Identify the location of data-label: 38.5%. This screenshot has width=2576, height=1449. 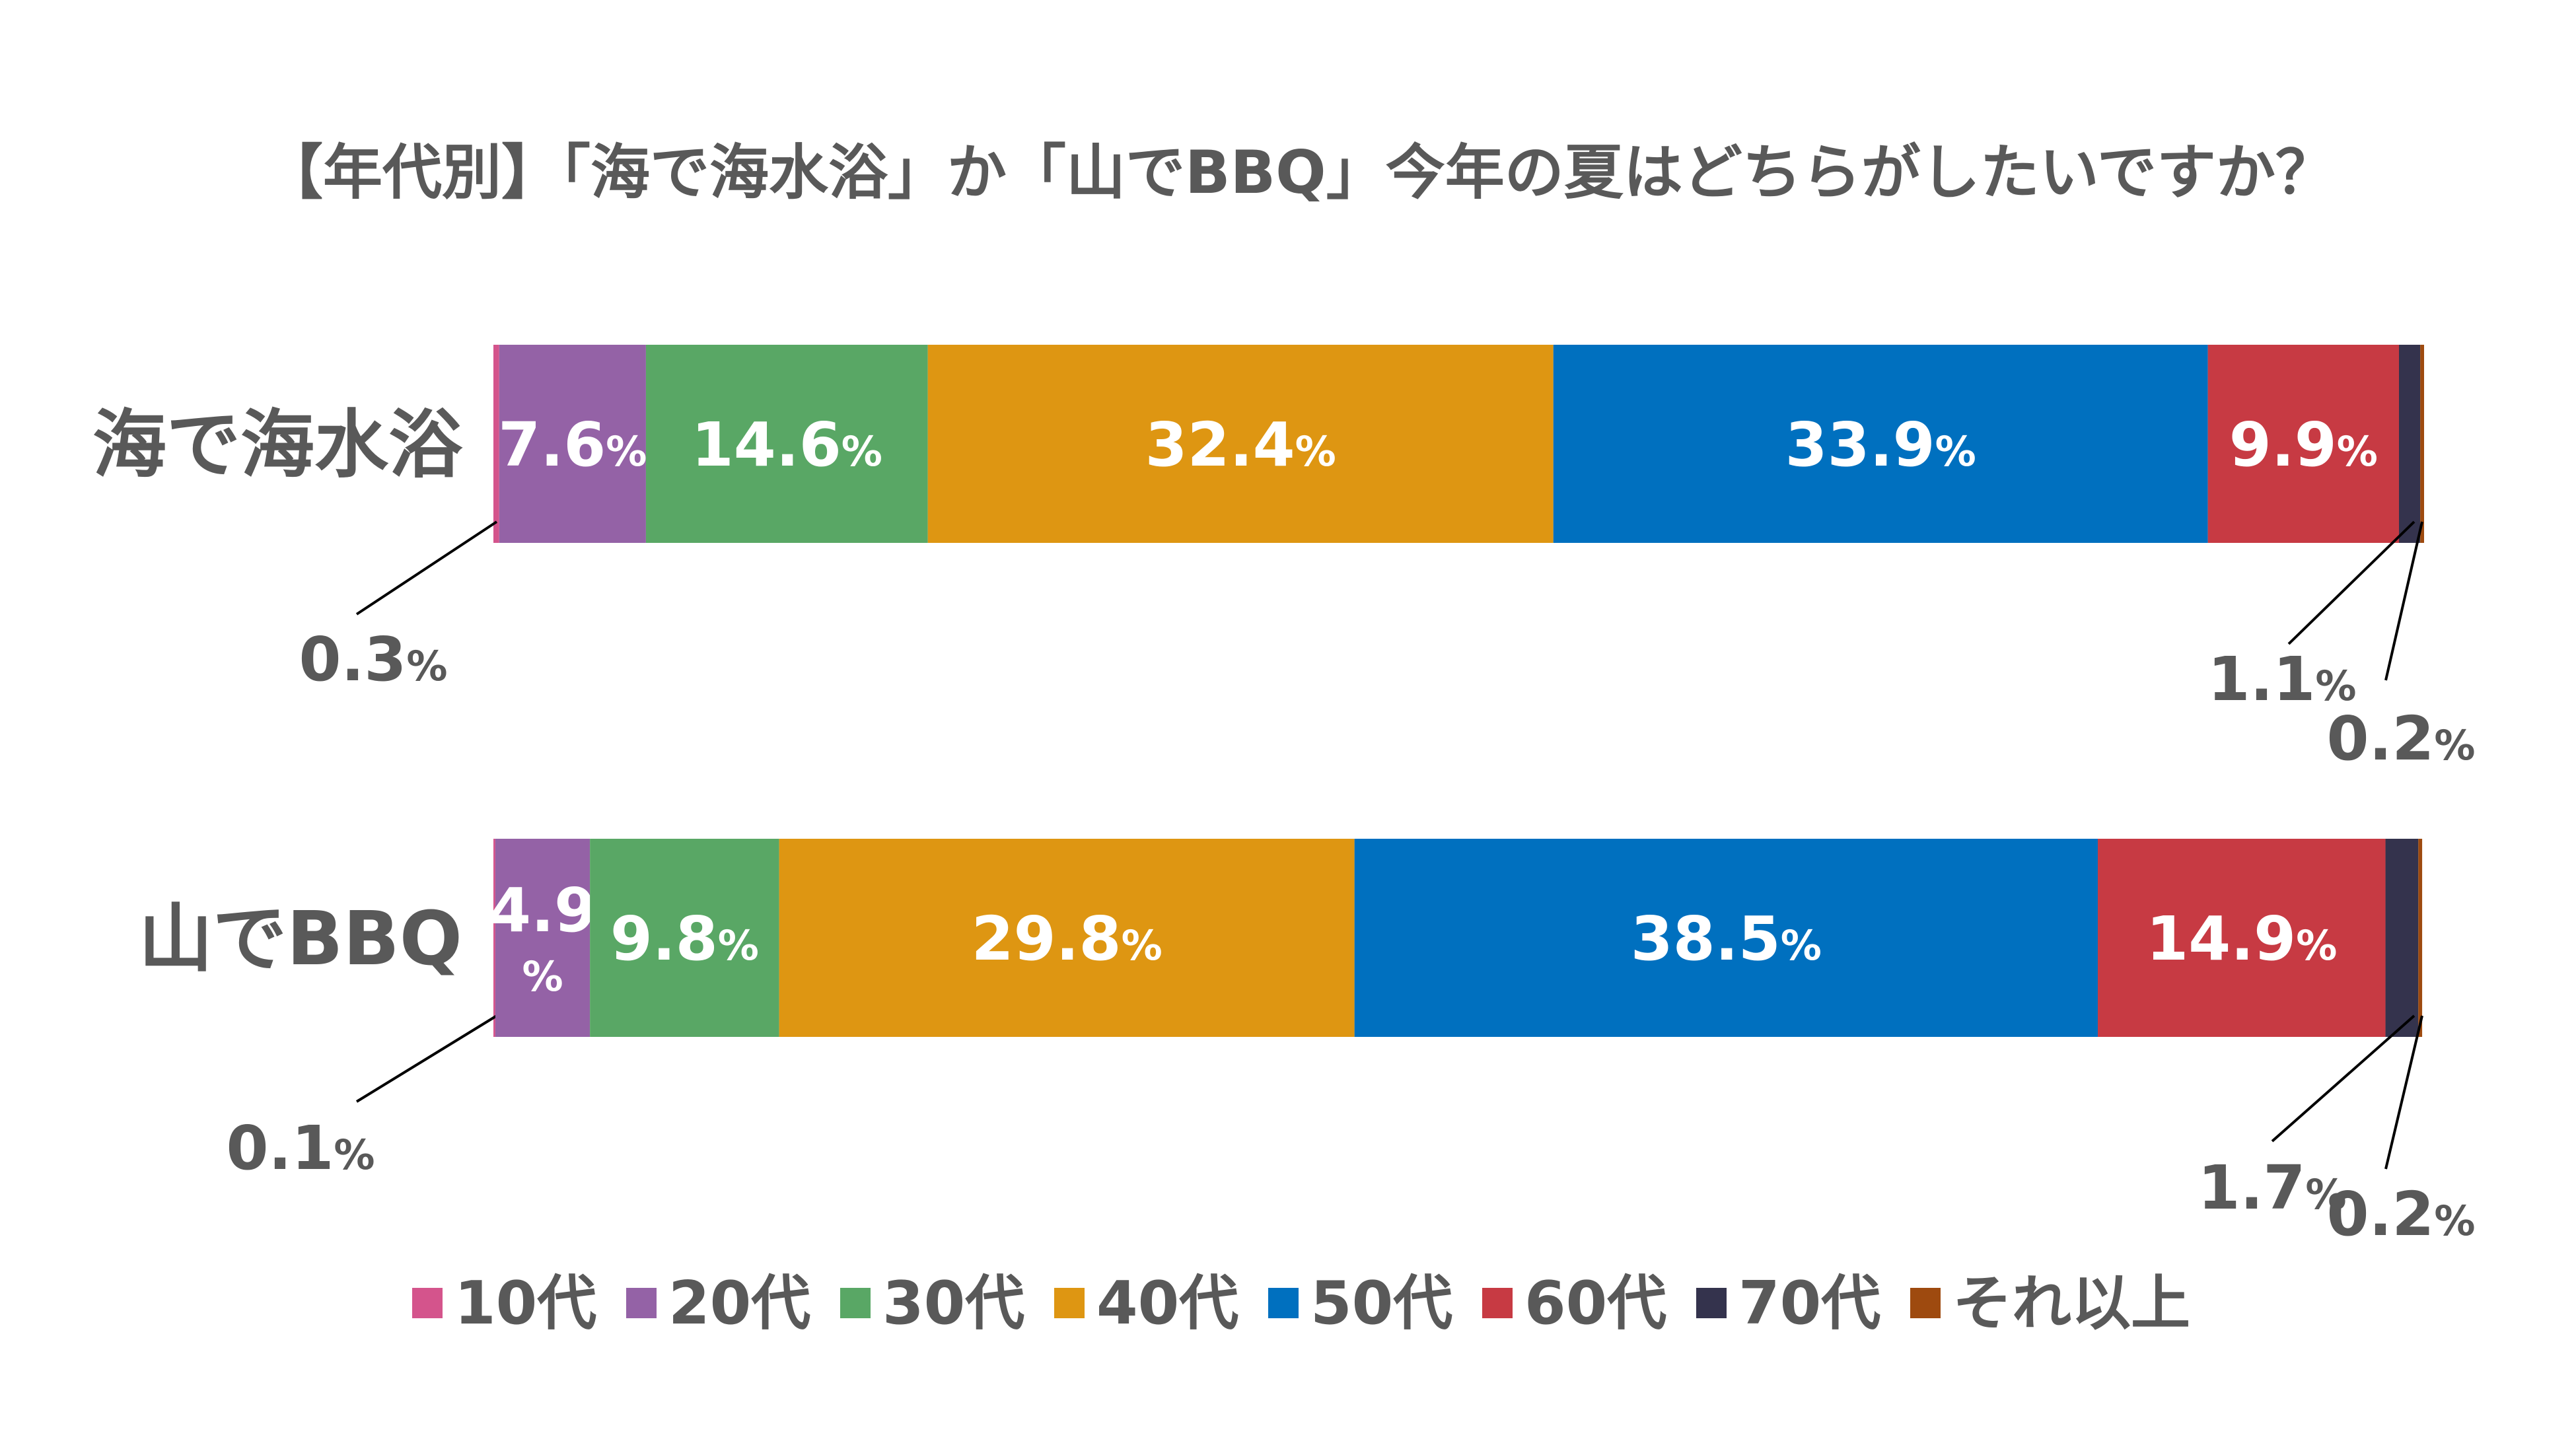
(1727, 939).